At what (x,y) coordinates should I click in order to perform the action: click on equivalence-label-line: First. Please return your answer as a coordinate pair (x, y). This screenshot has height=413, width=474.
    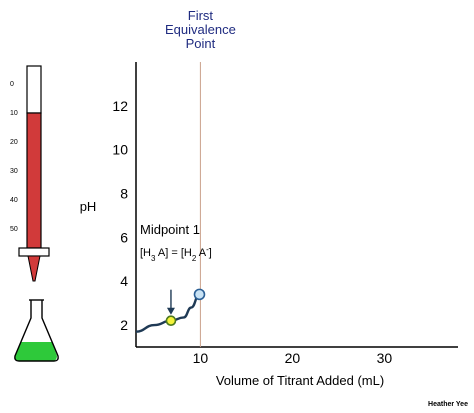
    Looking at the image, I should click on (201, 15).